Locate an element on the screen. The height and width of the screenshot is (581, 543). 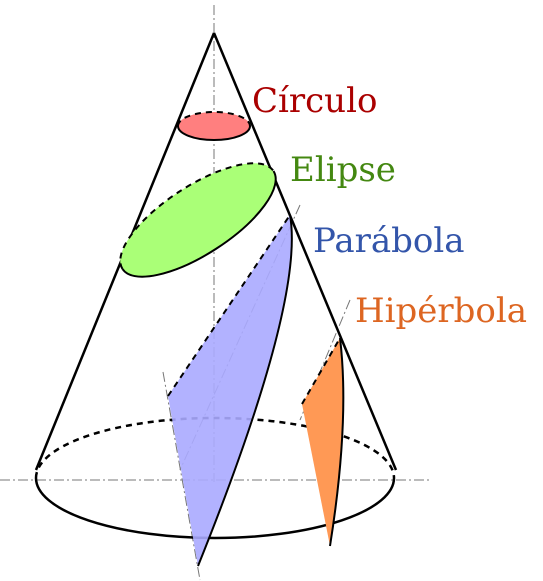
circle-label: Círculo is located at coordinates (314, 101).